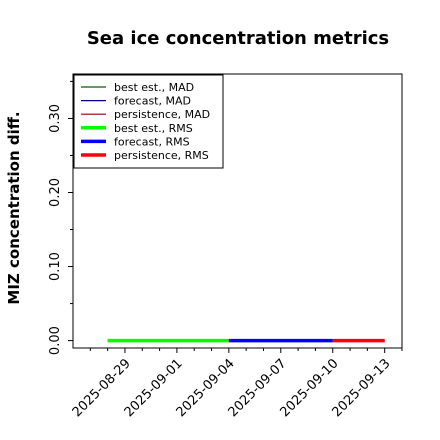 The image size is (440, 440). What do you see at coordinates (161, 155) in the screenshot?
I see `legend-label: persistence, RMS` at bounding box center [161, 155].